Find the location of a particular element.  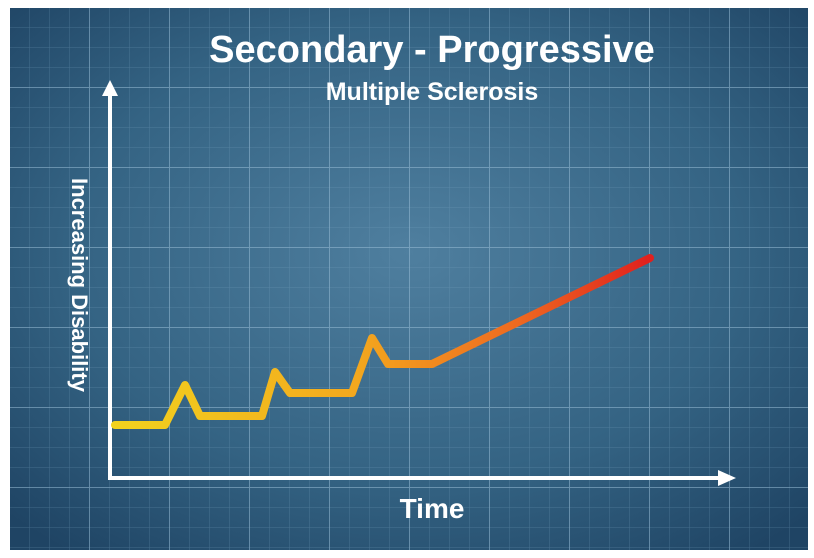

y-axis-arrow is located at coordinates (110, 88).